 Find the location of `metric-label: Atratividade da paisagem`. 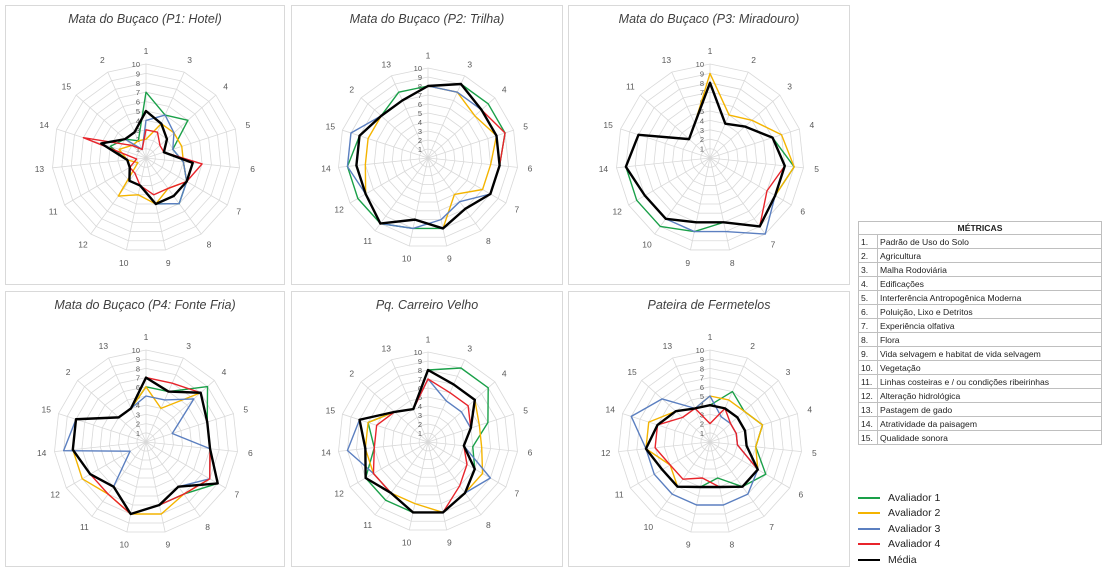

metric-label: Atratividade da paisagem is located at coordinates (989, 423).